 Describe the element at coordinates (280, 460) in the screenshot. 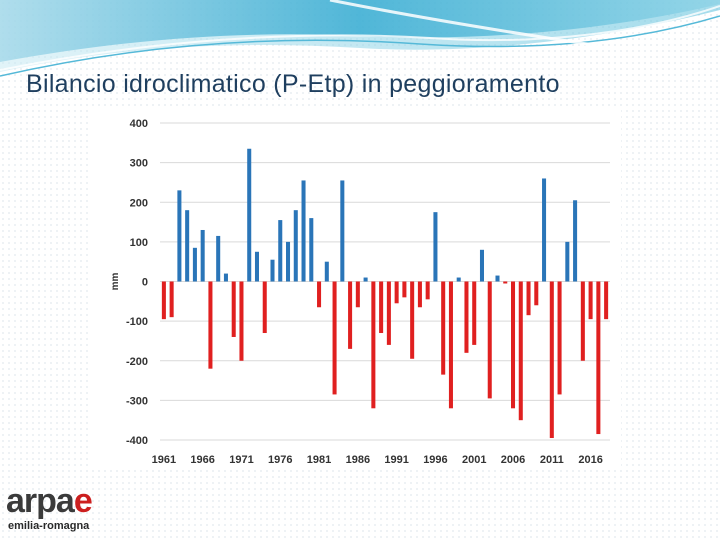

I see `x-tick-label: 1976` at that location.